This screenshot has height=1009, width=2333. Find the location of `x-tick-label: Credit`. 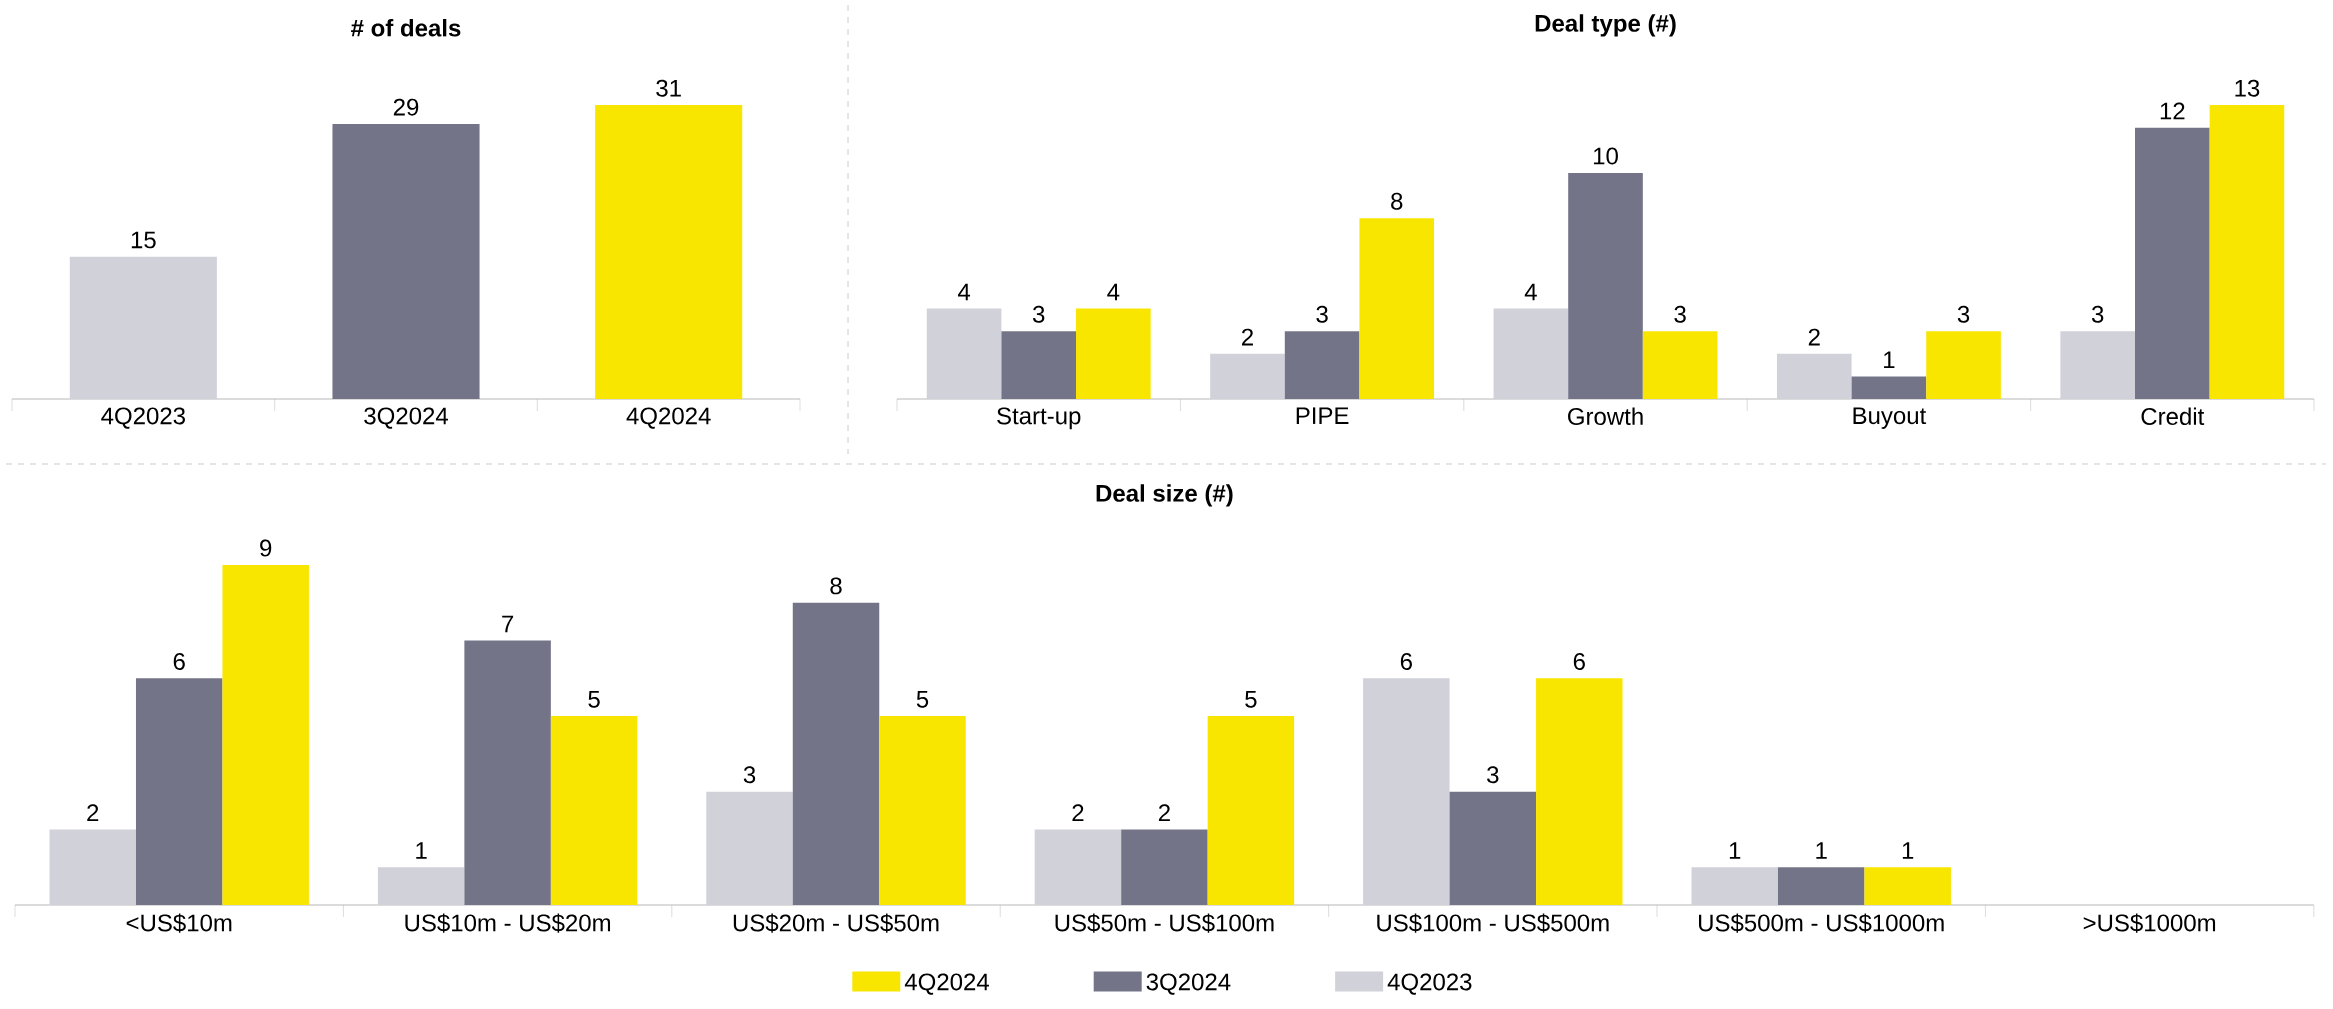

x-tick-label: Credit is located at coordinates (2173, 416).